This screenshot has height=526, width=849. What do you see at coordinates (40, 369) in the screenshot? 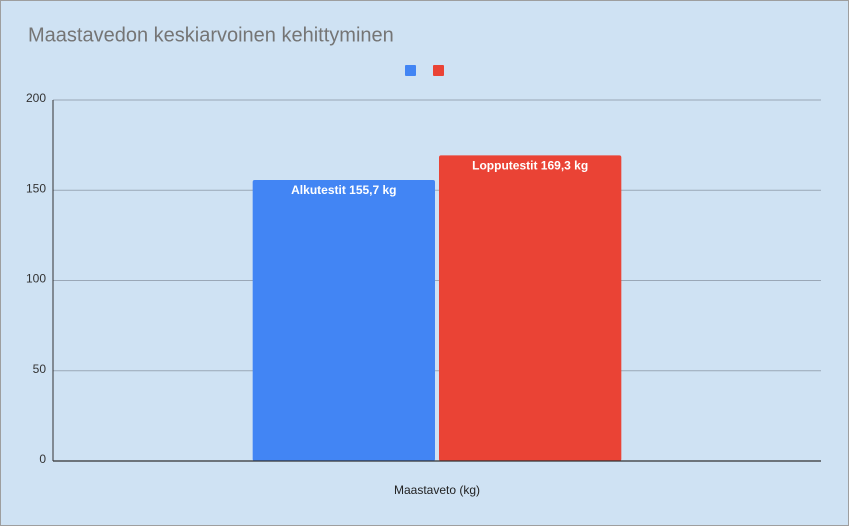
I see `y-tick-label: 50` at bounding box center [40, 369].